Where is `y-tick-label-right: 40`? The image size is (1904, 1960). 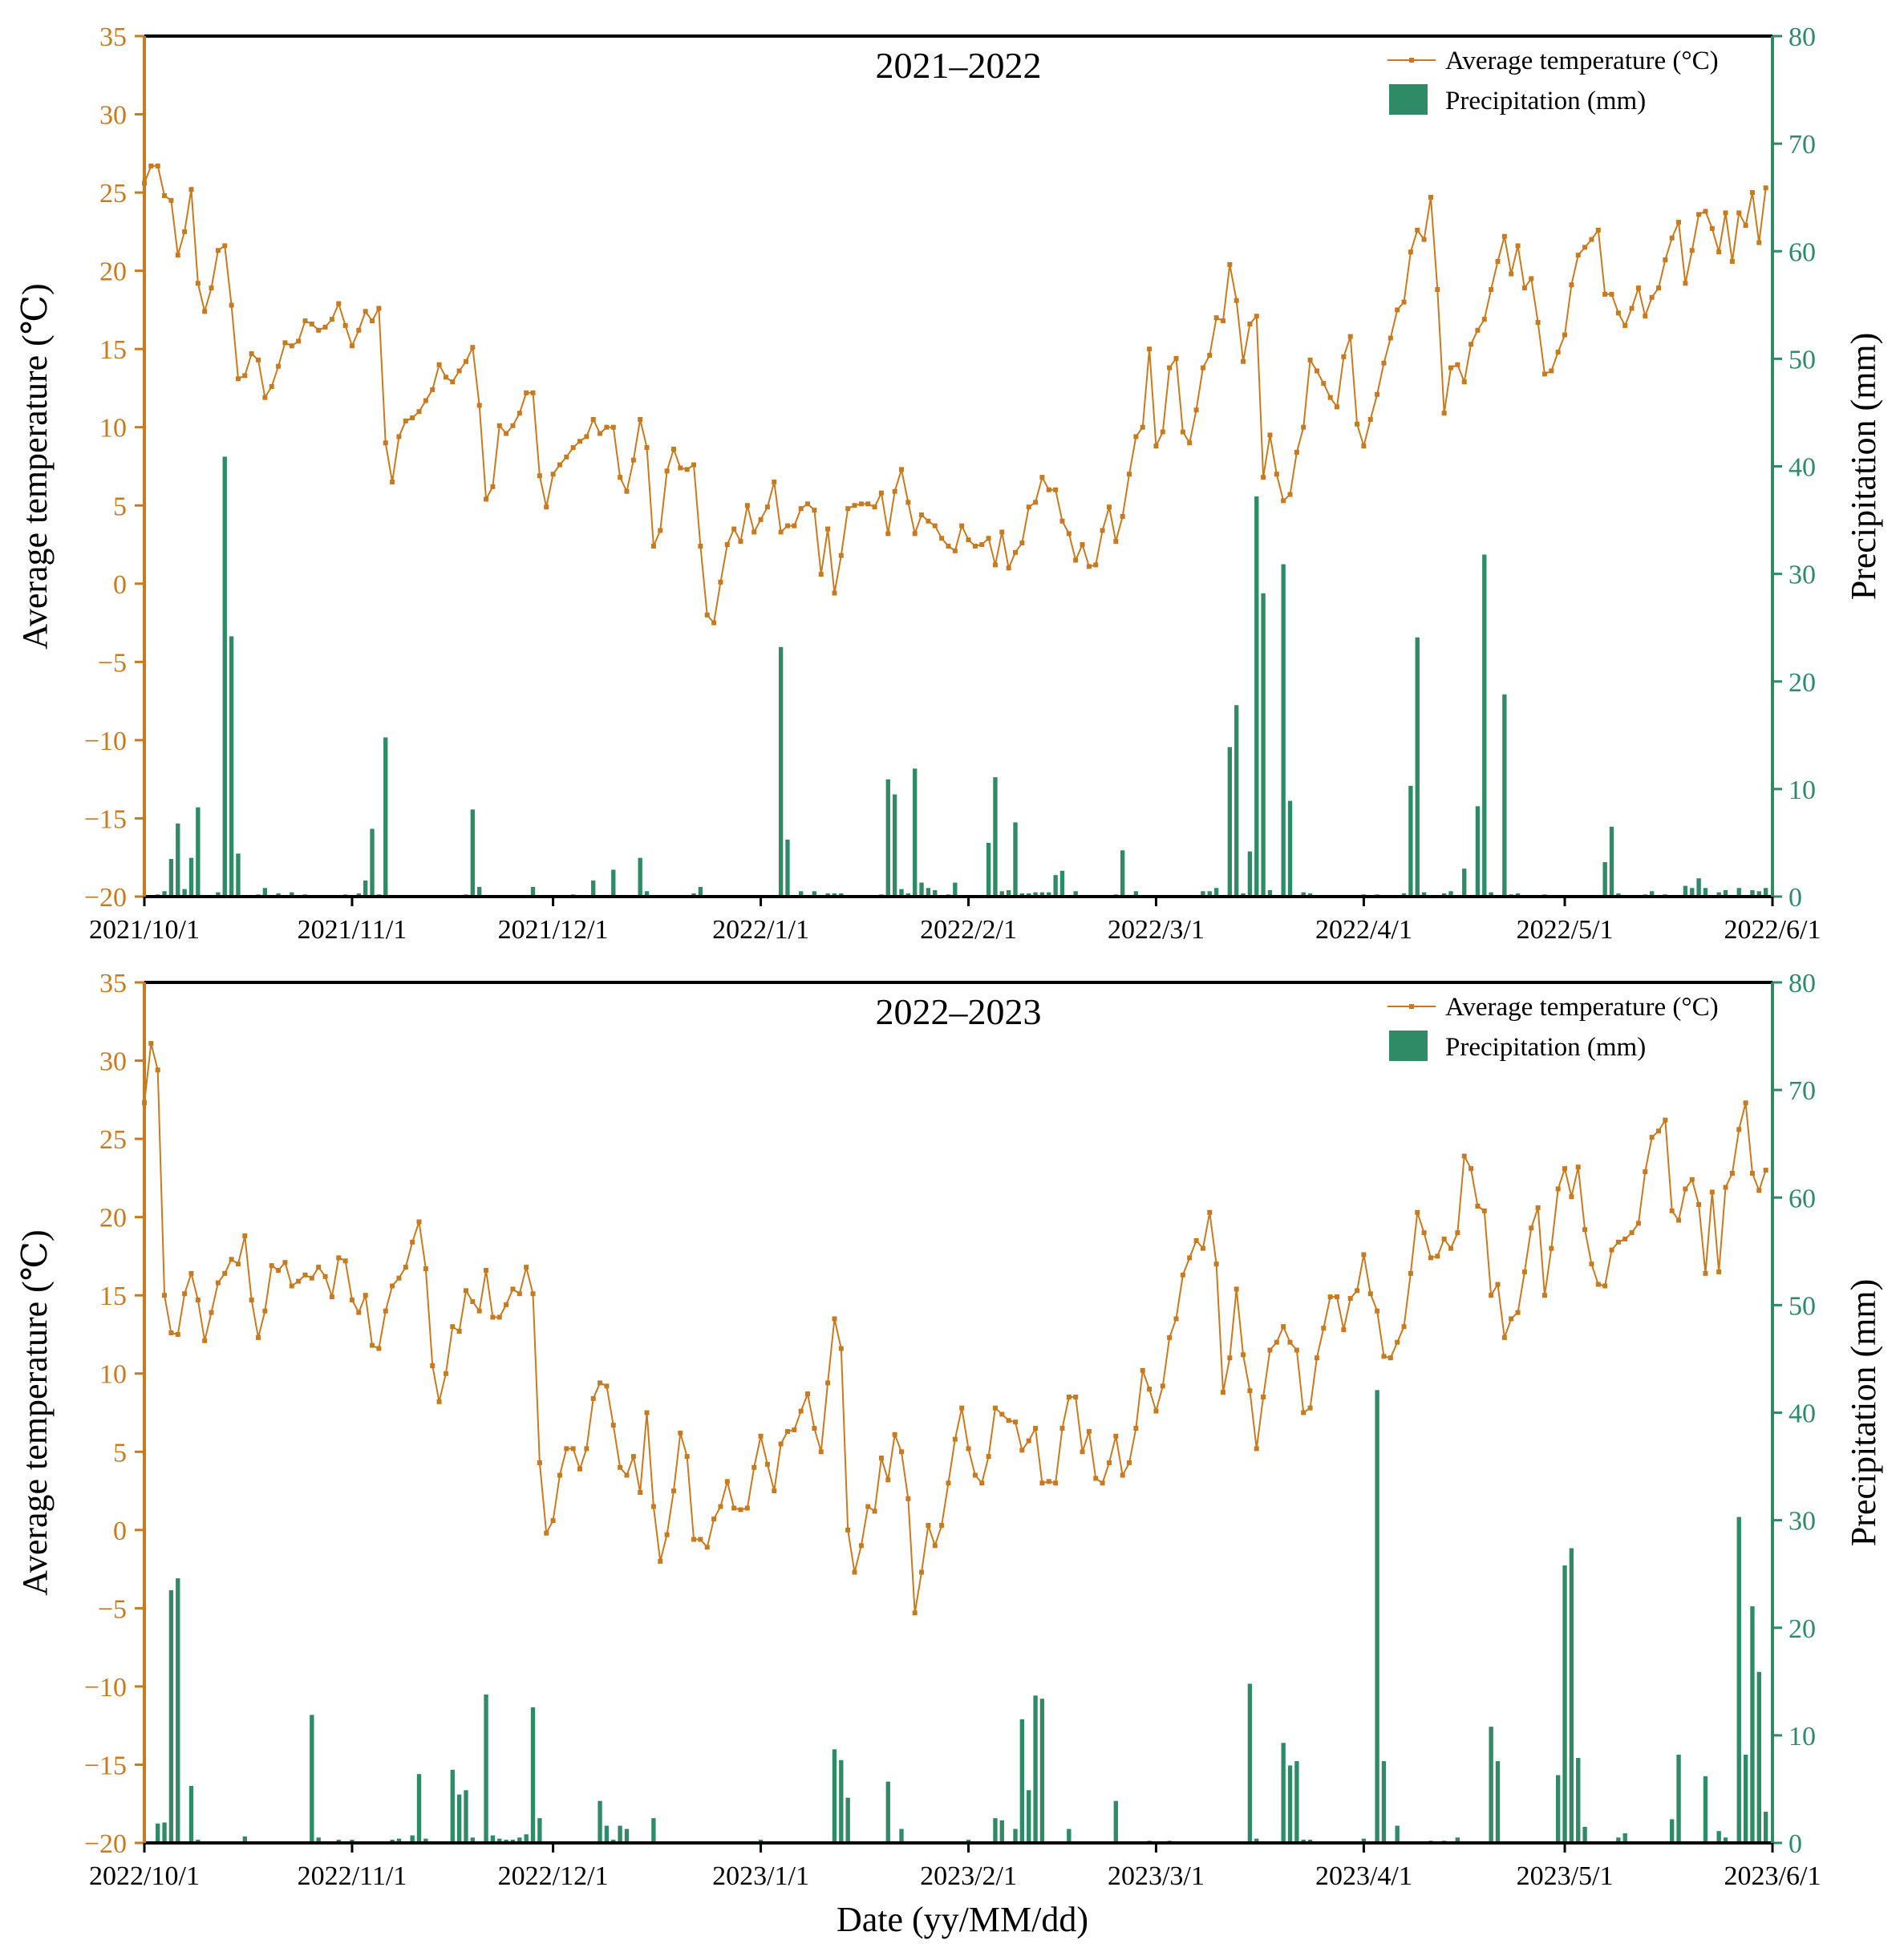 y-tick-label-right: 40 is located at coordinates (1803, 468).